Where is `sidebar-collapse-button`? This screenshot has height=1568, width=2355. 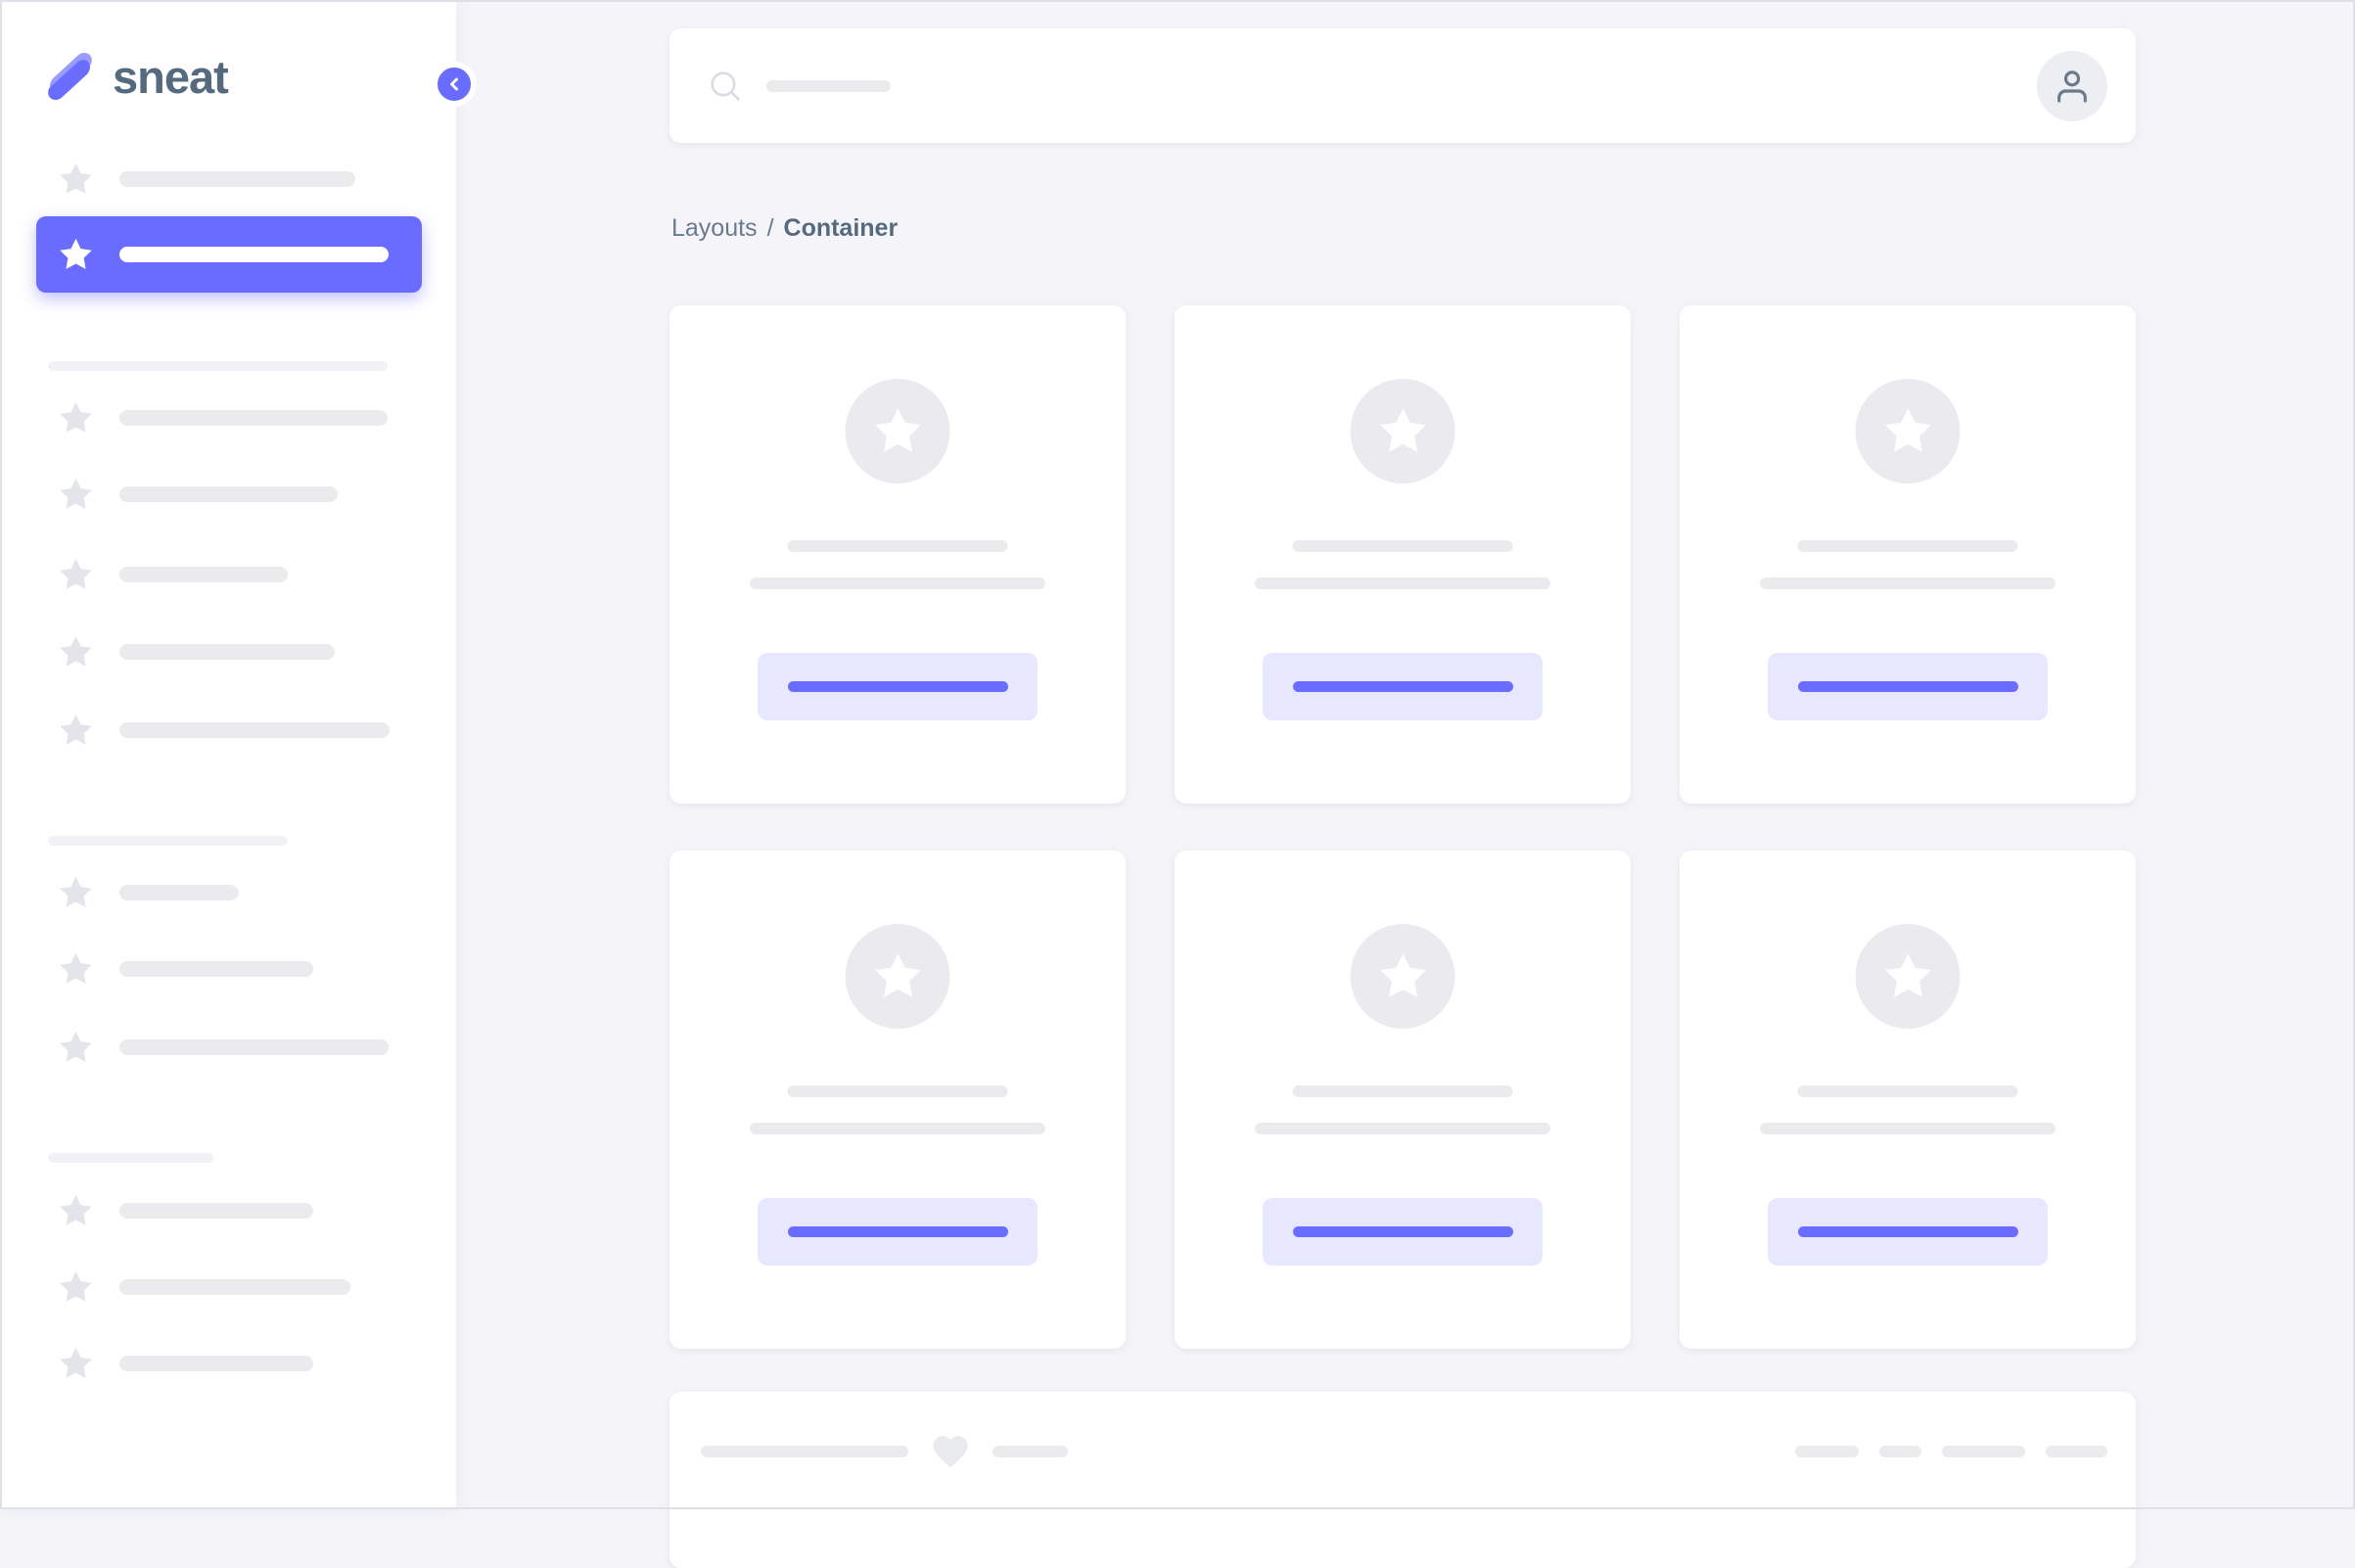
sidebar-collapse-button is located at coordinates (455, 84).